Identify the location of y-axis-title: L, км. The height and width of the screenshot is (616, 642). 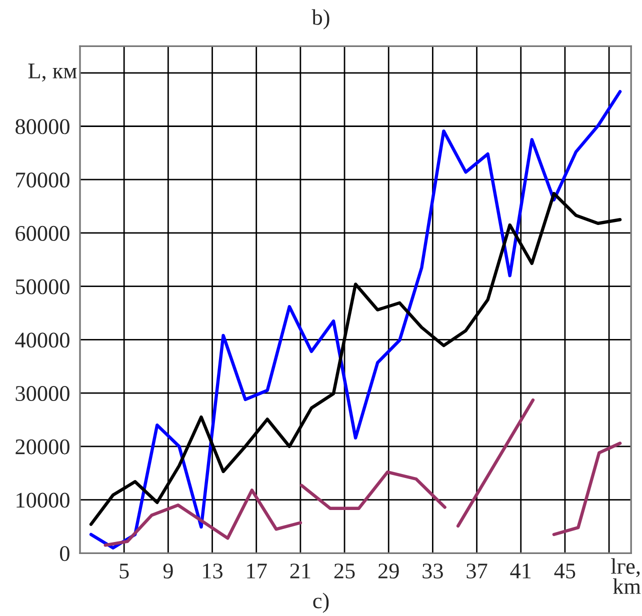
(52, 73).